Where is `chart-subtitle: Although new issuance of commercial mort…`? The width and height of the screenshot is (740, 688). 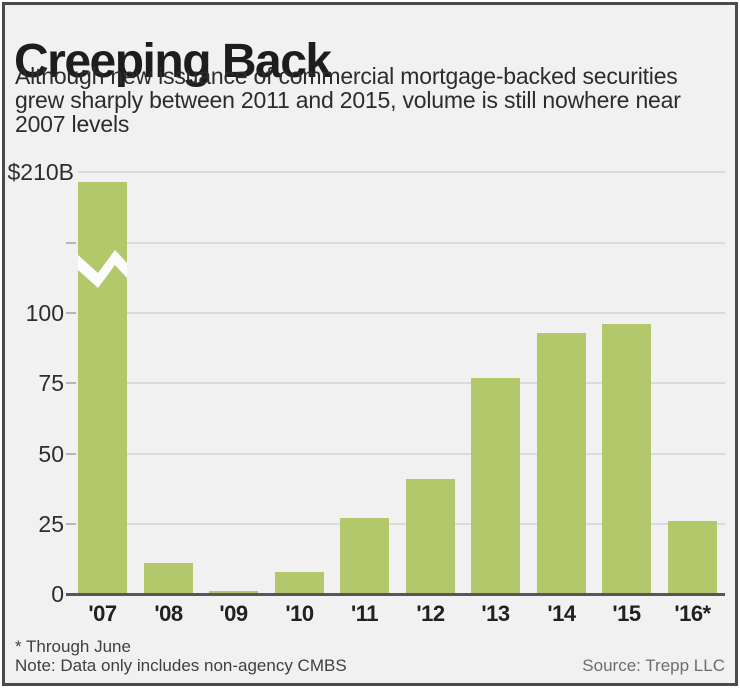
chart-subtitle: Although new issuance of commercial mort… is located at coordinates (348, 100).